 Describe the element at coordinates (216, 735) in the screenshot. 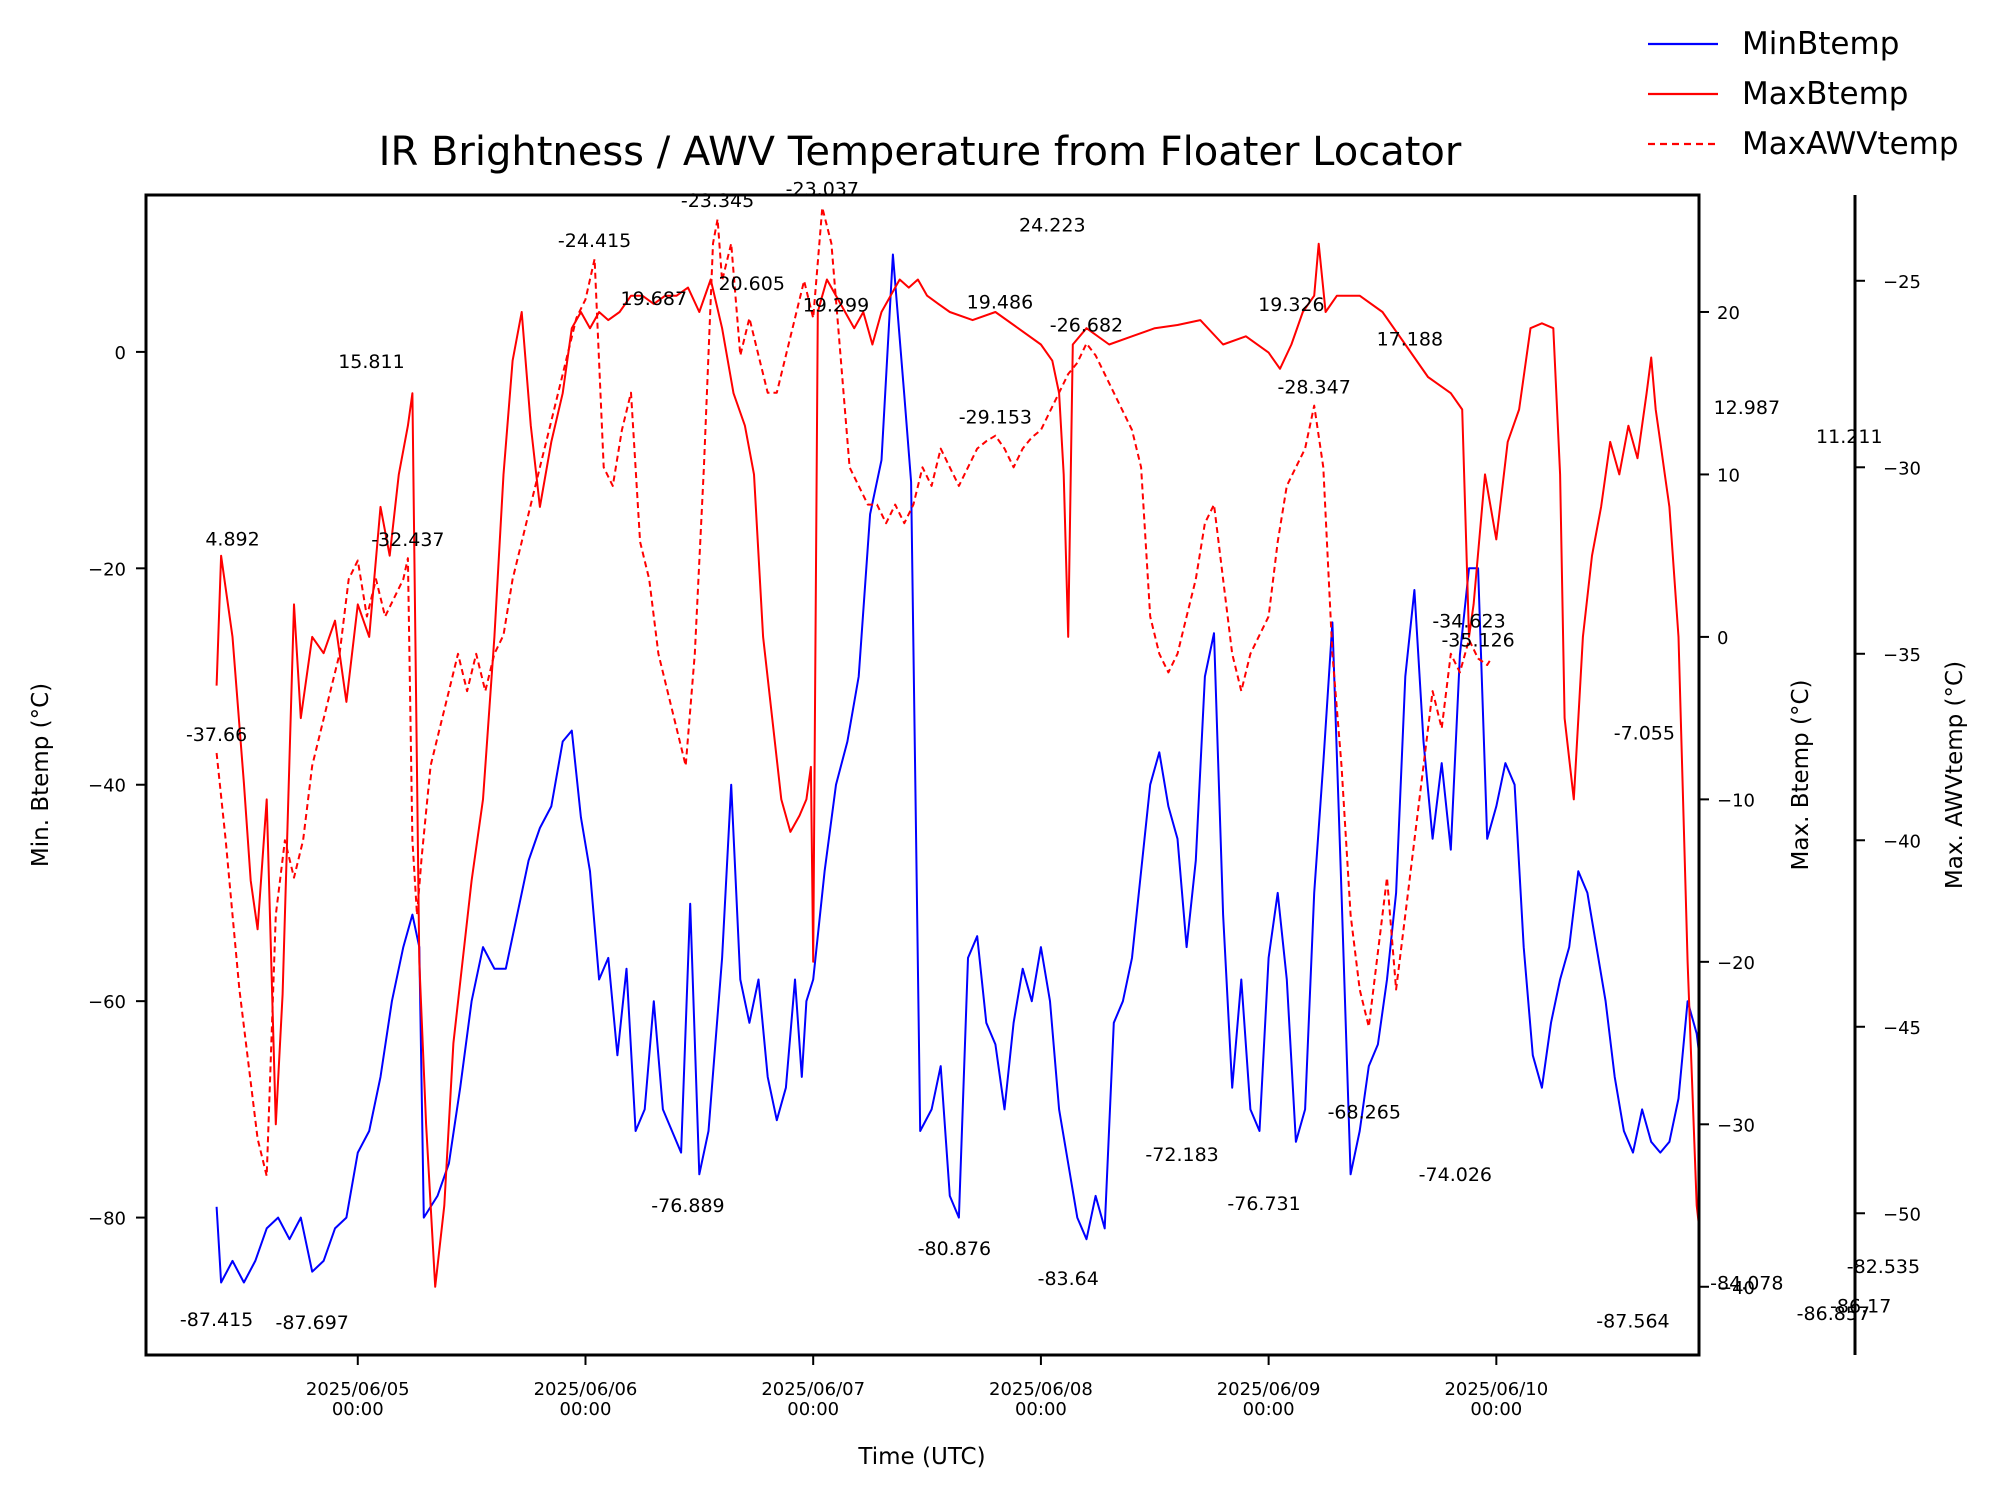

I see `data-label: -37.66` at that location.